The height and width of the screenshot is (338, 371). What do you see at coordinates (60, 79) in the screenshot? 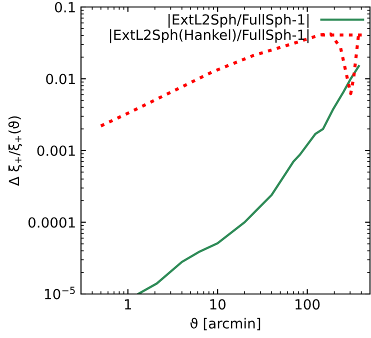
I see `y-tick-label: 0.01` at bounding box center [60, 79].